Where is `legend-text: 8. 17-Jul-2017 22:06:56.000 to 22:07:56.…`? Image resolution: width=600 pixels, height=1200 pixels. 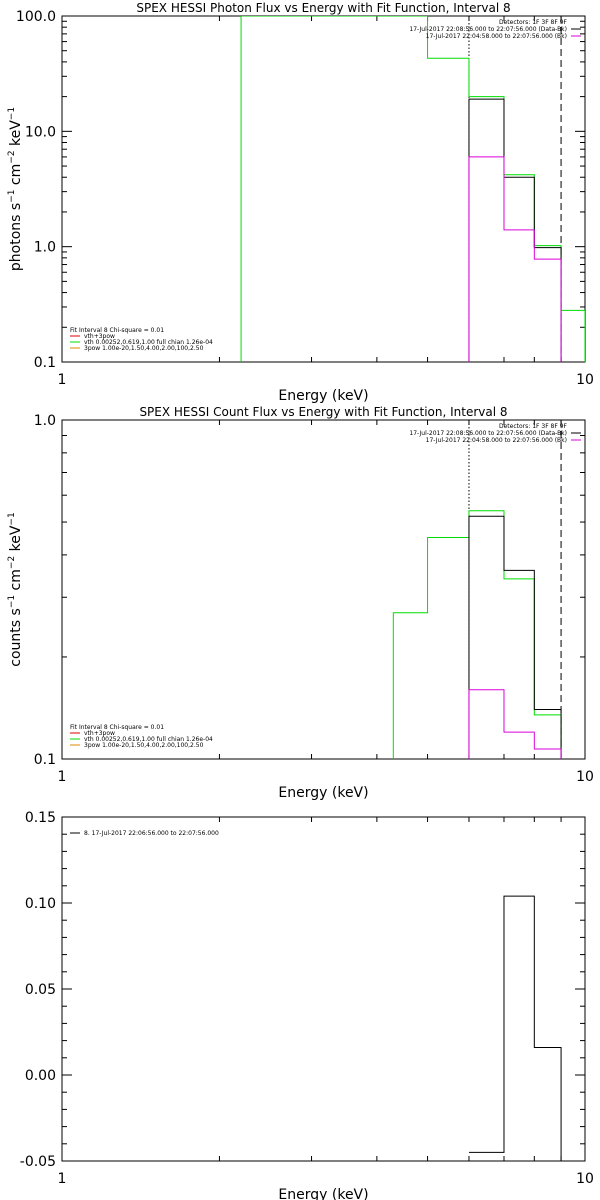 legend-text: 8. 17-Jul-2017 22:06:56.000 to 22:07:56.… is located at coordinates (151, 833).